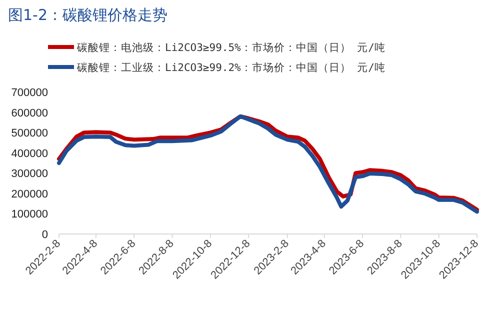 The height and width of the screenshot is (331, 496). What do you see at coordinates (29, 174) in the screenshot?
I see `y-tick-label: 300000` at bounding box center [29, 174].